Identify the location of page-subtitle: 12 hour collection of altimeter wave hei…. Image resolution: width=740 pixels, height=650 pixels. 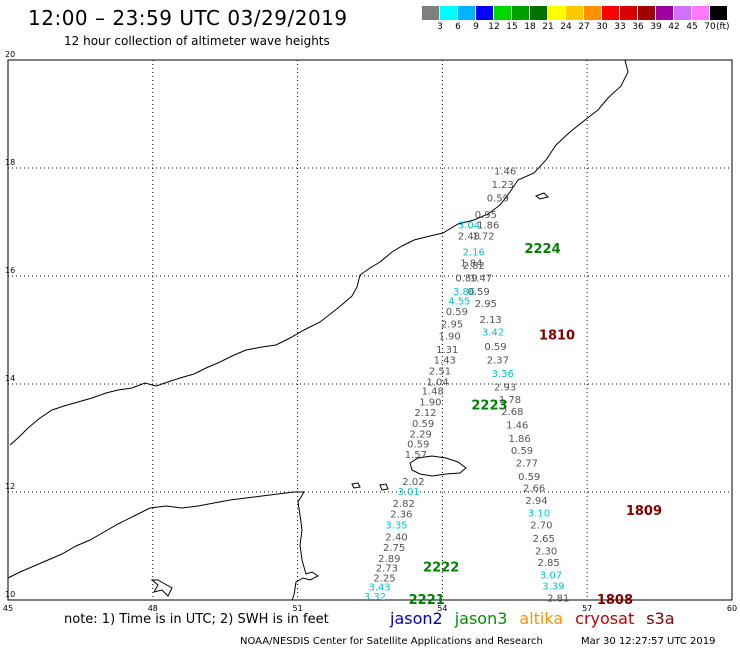
(197, 41).